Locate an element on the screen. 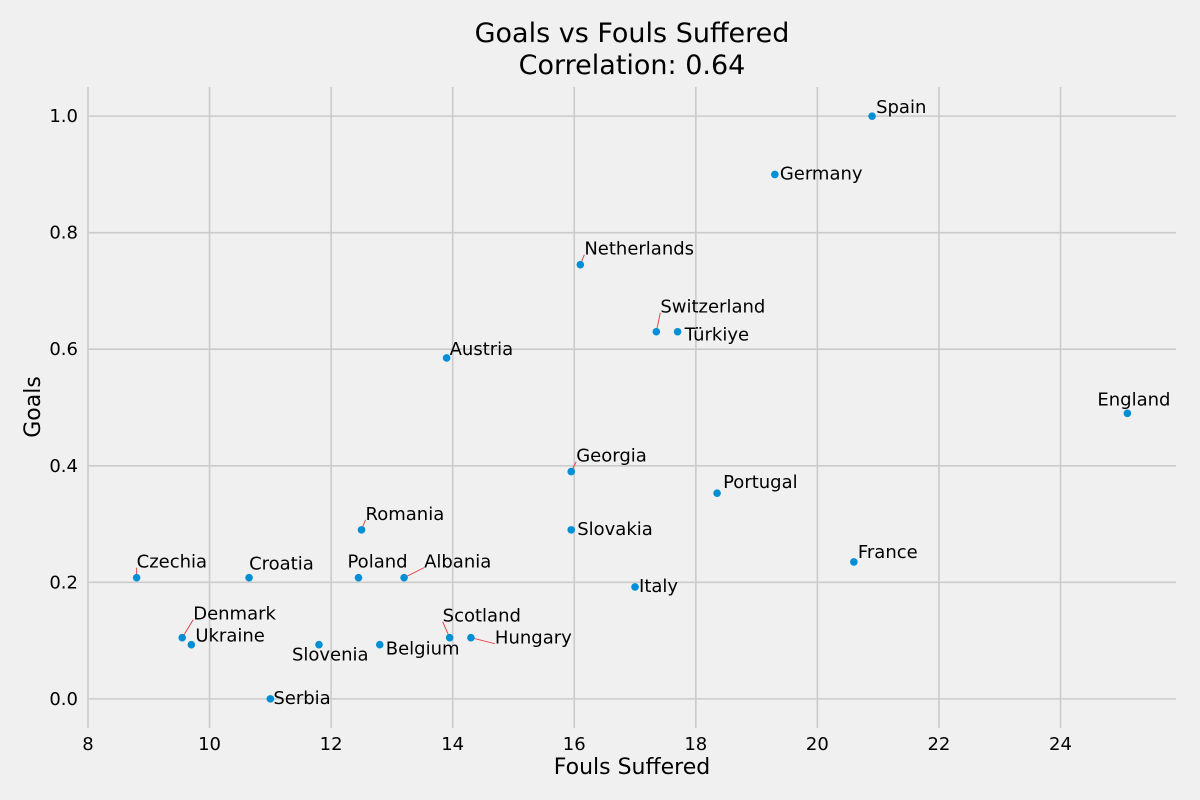 Image resolution: width=1200 pixels, height=800 pixels. point-label: Portugal is located at coordinates (760, 482).